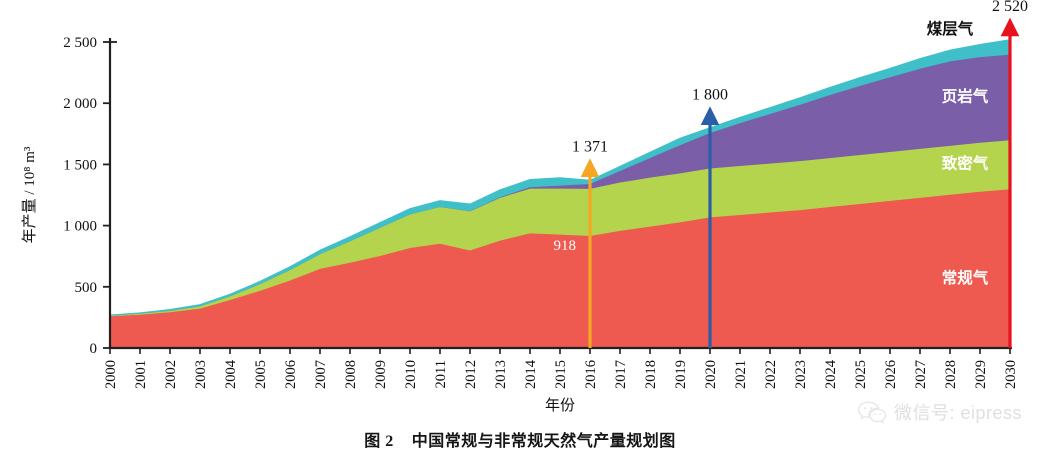  Describe the element at coordinates (351, 374) in the screenshot. I see `x-tick-label: 2008` at that location.